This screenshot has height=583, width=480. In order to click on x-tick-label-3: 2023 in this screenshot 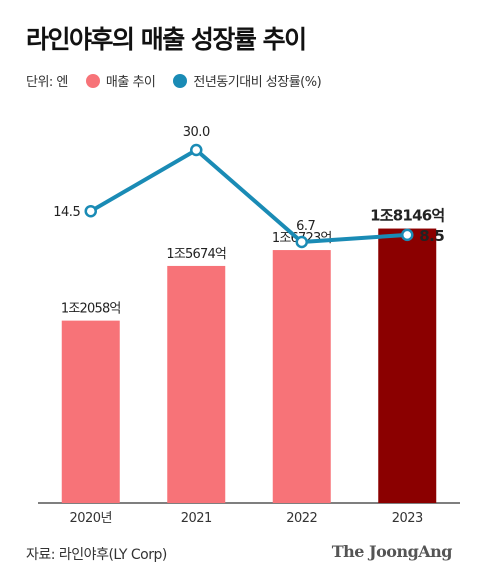, I will do `click(407, 518)`.